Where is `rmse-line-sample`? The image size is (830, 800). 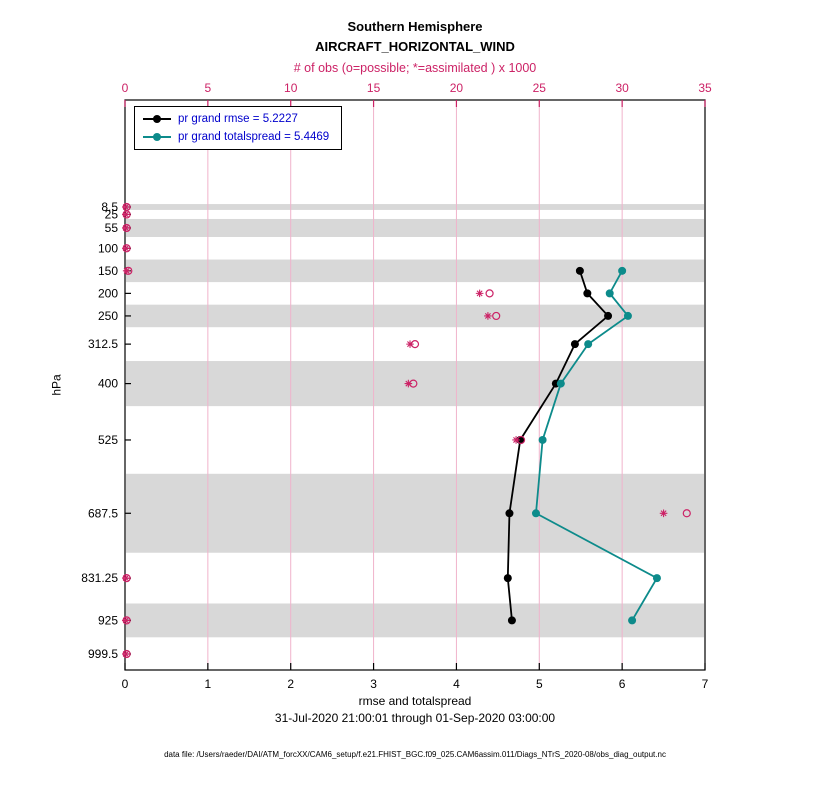 rmse-line-sample is located at coordinates (157, 119).